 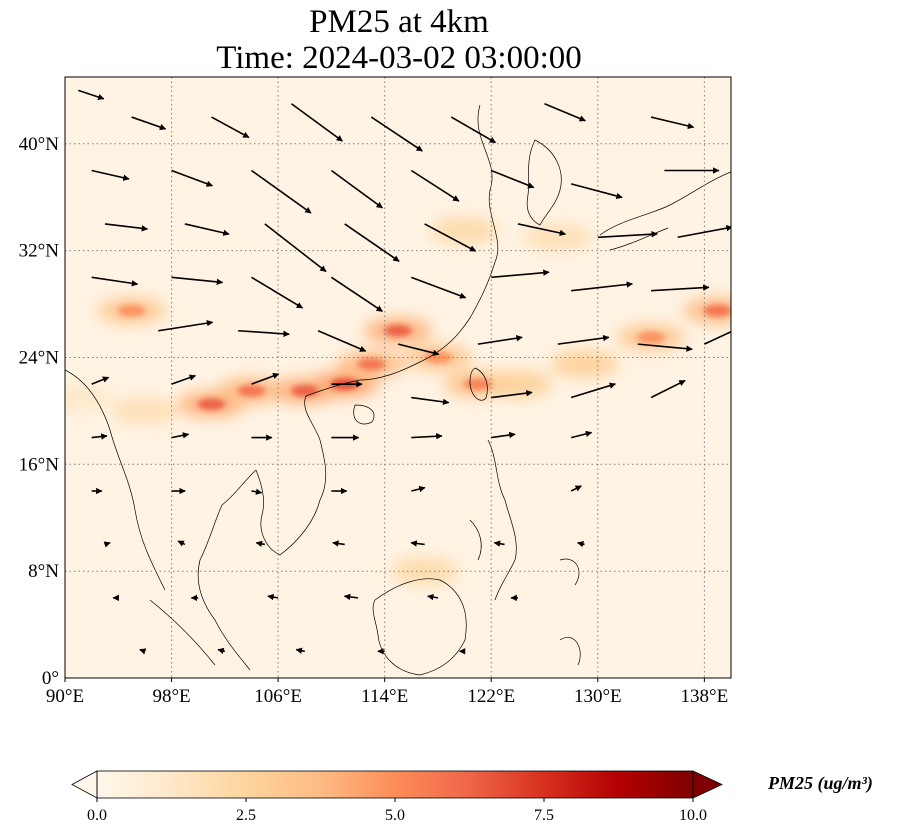 I want to click on colorbar-gradient, so click(x=395, y=784).